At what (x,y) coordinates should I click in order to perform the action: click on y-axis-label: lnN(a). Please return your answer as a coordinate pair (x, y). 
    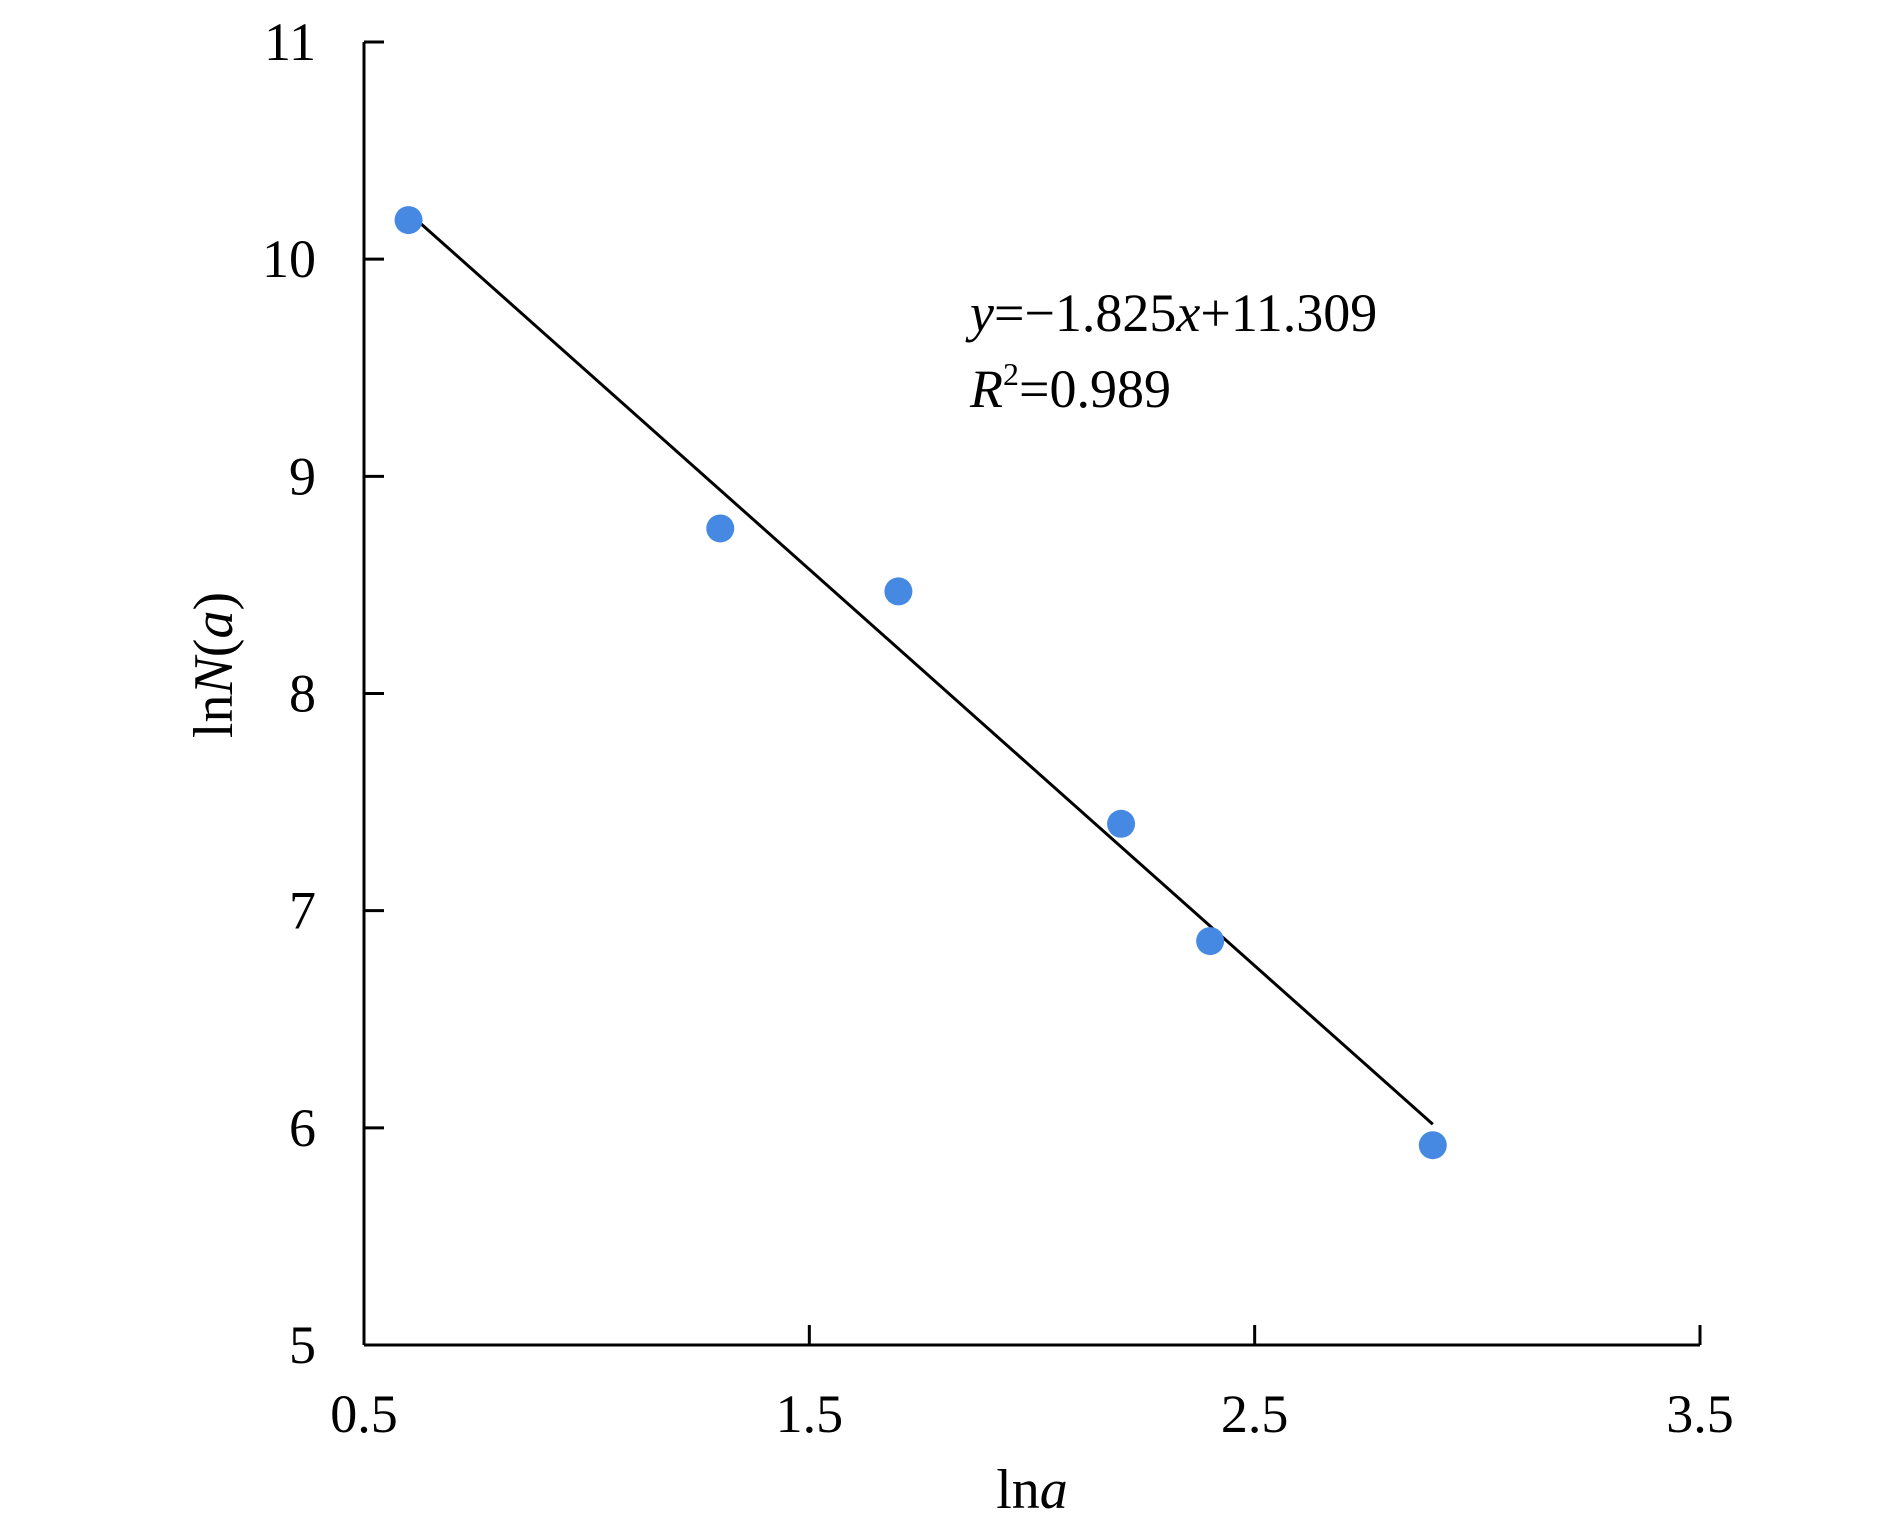
    Looking at the image, I should click on (214, 665).